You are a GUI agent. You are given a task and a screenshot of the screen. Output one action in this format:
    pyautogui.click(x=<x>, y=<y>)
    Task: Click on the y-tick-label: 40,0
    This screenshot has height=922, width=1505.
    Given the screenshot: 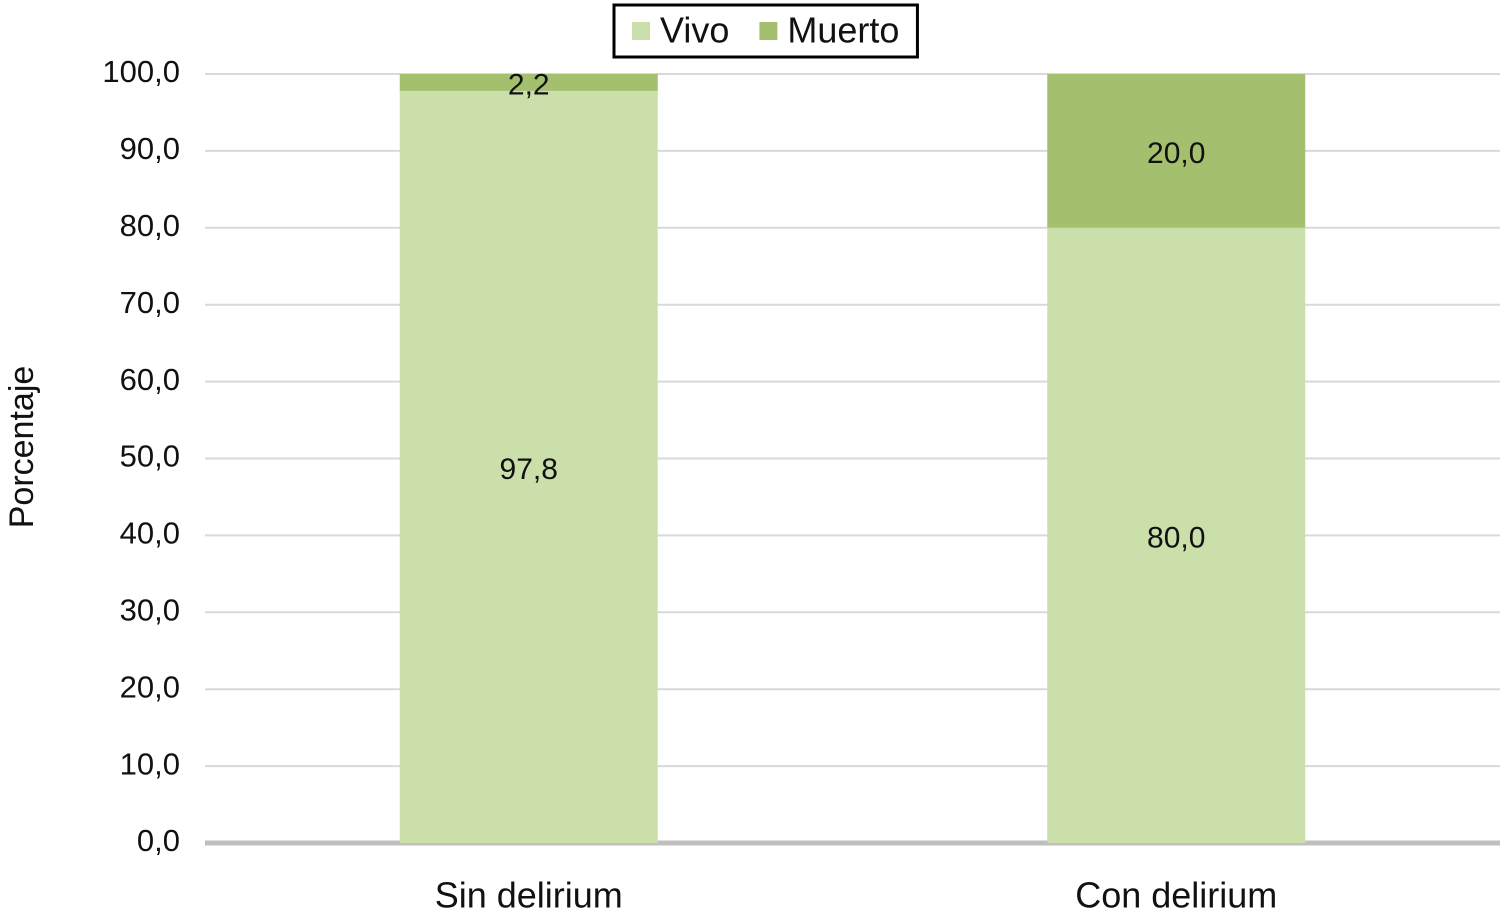 What is the action you would take?
    pyautogui.click(x=150, y=533)
    